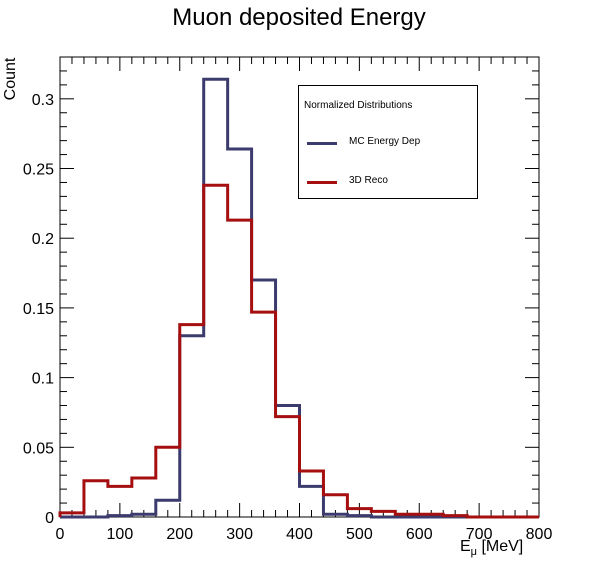  I want to click on x-tick-label: 200, so click(179, 534).